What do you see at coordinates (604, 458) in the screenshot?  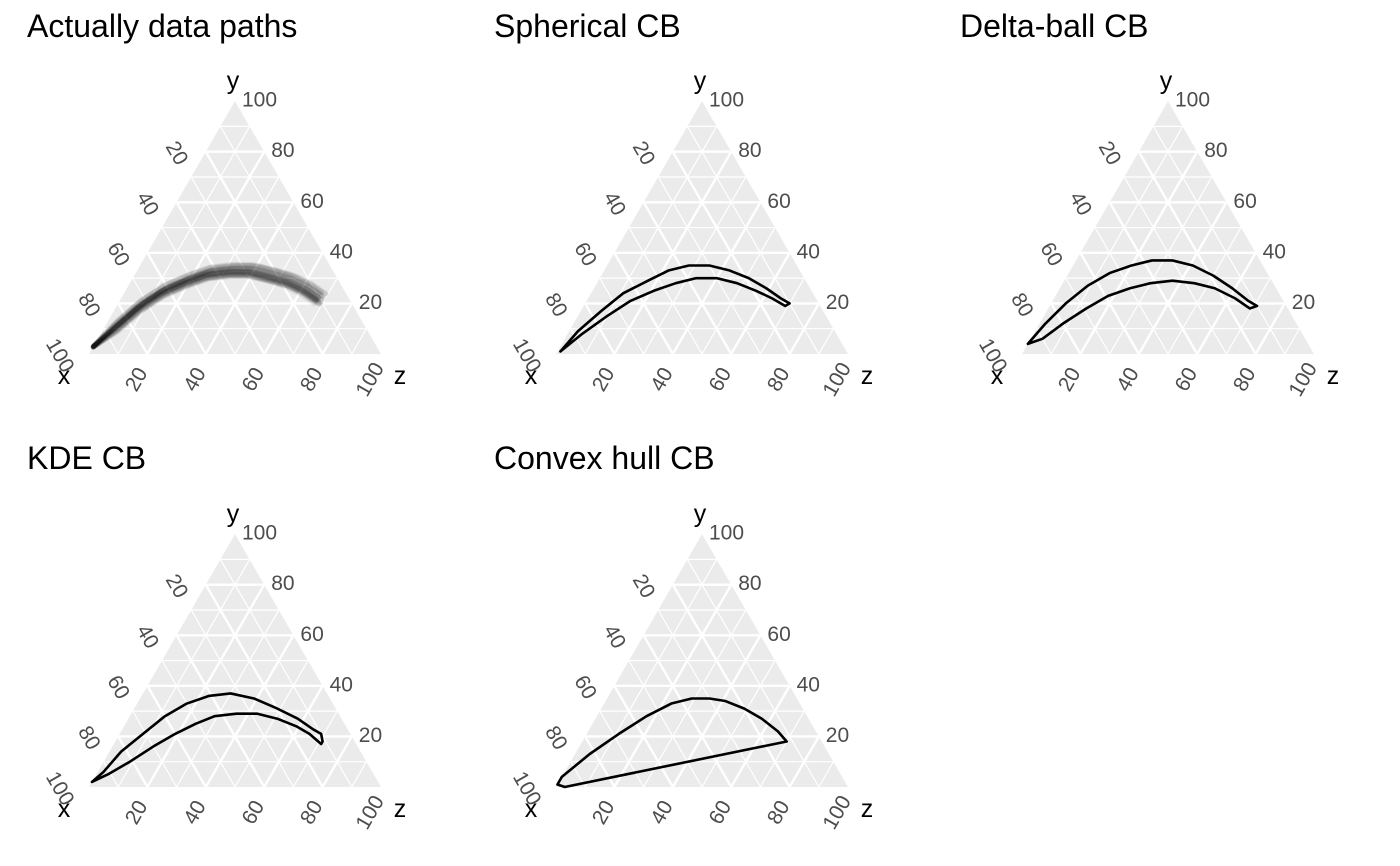 I see `panel-title-5: Convex hull CB` at bounding box center [604, 458].